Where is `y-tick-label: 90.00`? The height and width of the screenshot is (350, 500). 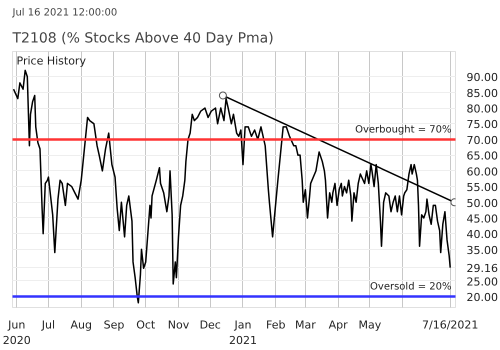 y-tick-label: 90.00 is located at coordinates (482, 77).